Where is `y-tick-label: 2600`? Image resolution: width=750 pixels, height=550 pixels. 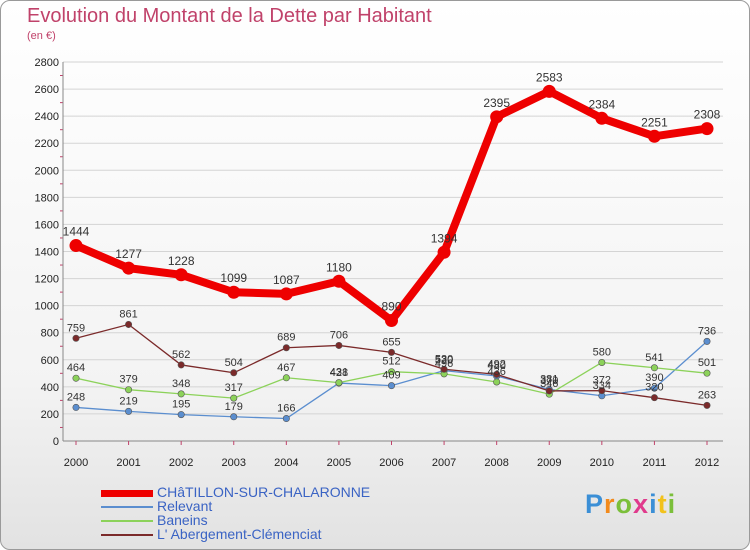
y-tick-label: 2600 is located at coordinates (47, 90).